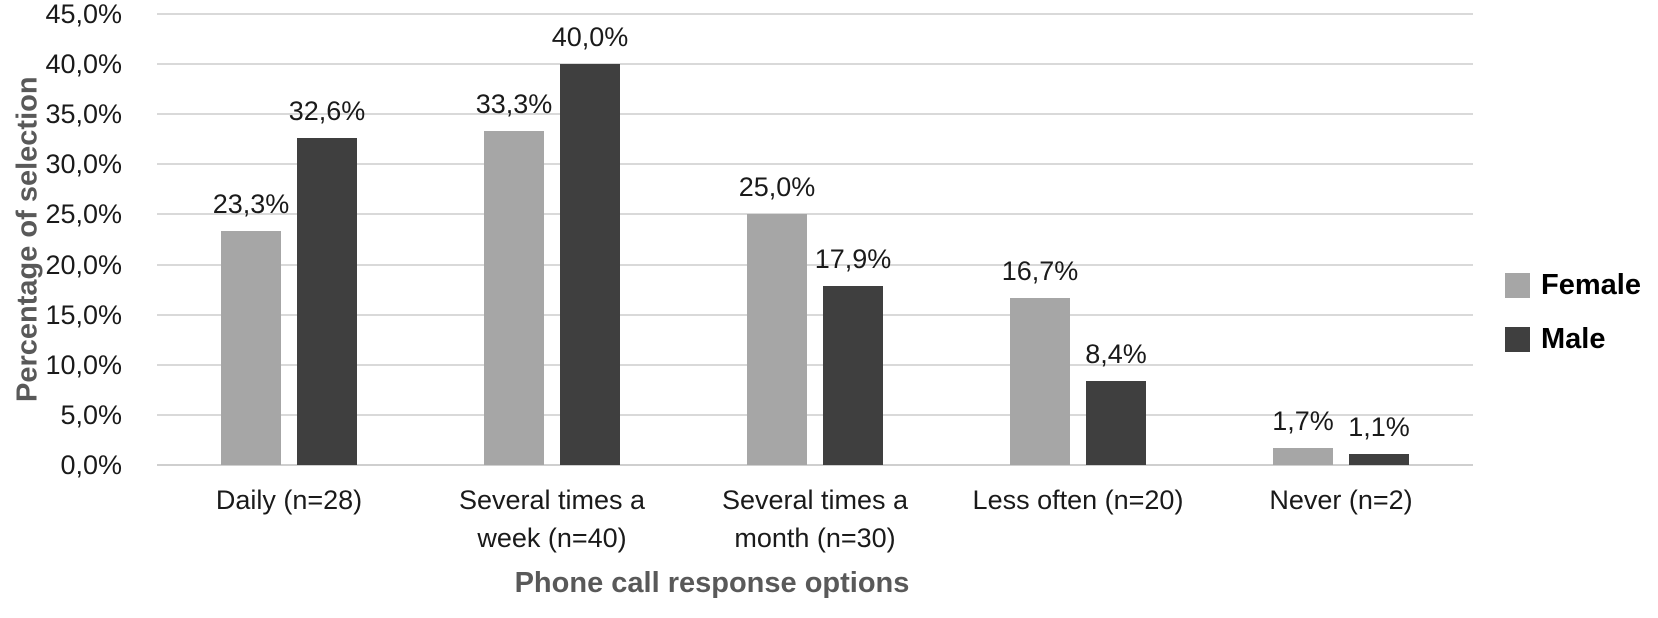 This screenshot has width=1658, height=618. What do you see at coordinates (251, 204) in the screenshot?
I see `bar-value-label: 23,3%` at bounding box center [251, 204].